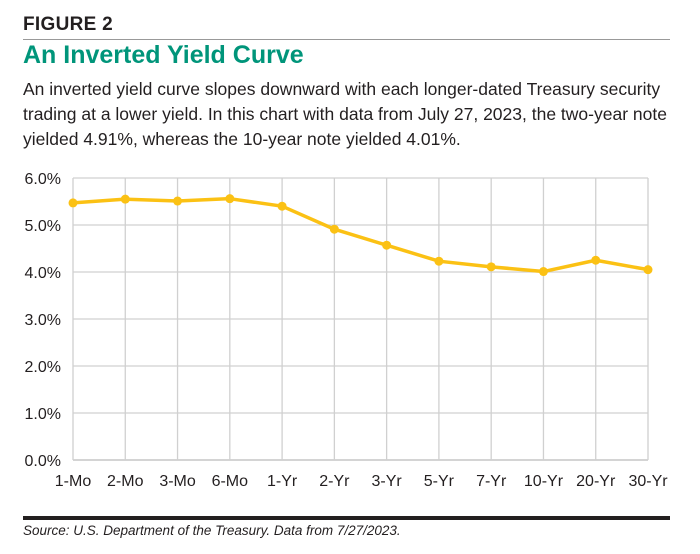 The height and width of the screenshot is (554, 700). What do you see at coordinates (43, 226) in the screenshot?
I see `y-tick-label: 5.0%` at bounding box center [43, 226].